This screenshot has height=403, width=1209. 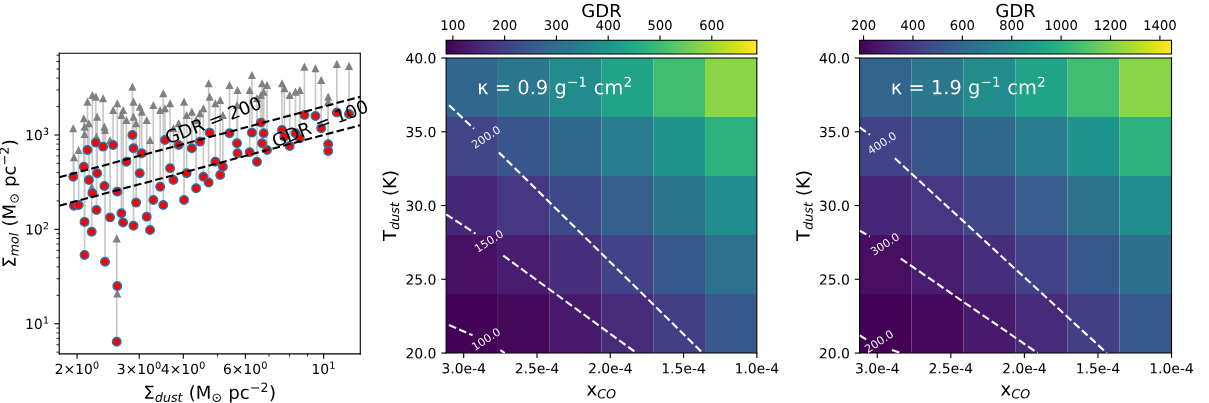 What do you see at coordinates (556, 25) in the screenshot?
I see `color-bar-label: 300` at bounding box center [556, 25].